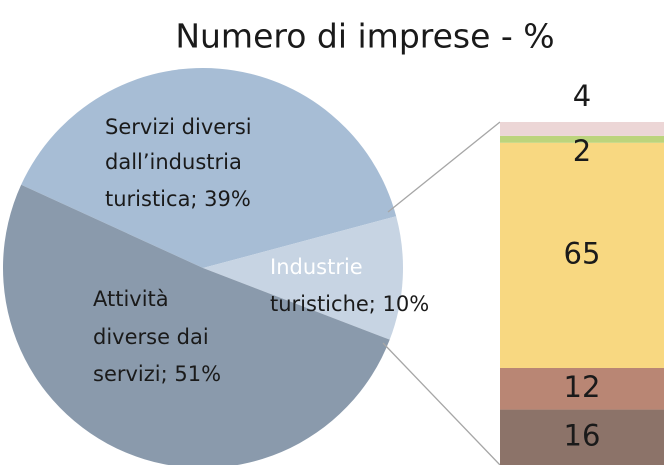 This screenshot has height=465, width=664. Describe the element at coordinates (316, 267) in the screenshot. I see `slice-label: Industrie` at that location.